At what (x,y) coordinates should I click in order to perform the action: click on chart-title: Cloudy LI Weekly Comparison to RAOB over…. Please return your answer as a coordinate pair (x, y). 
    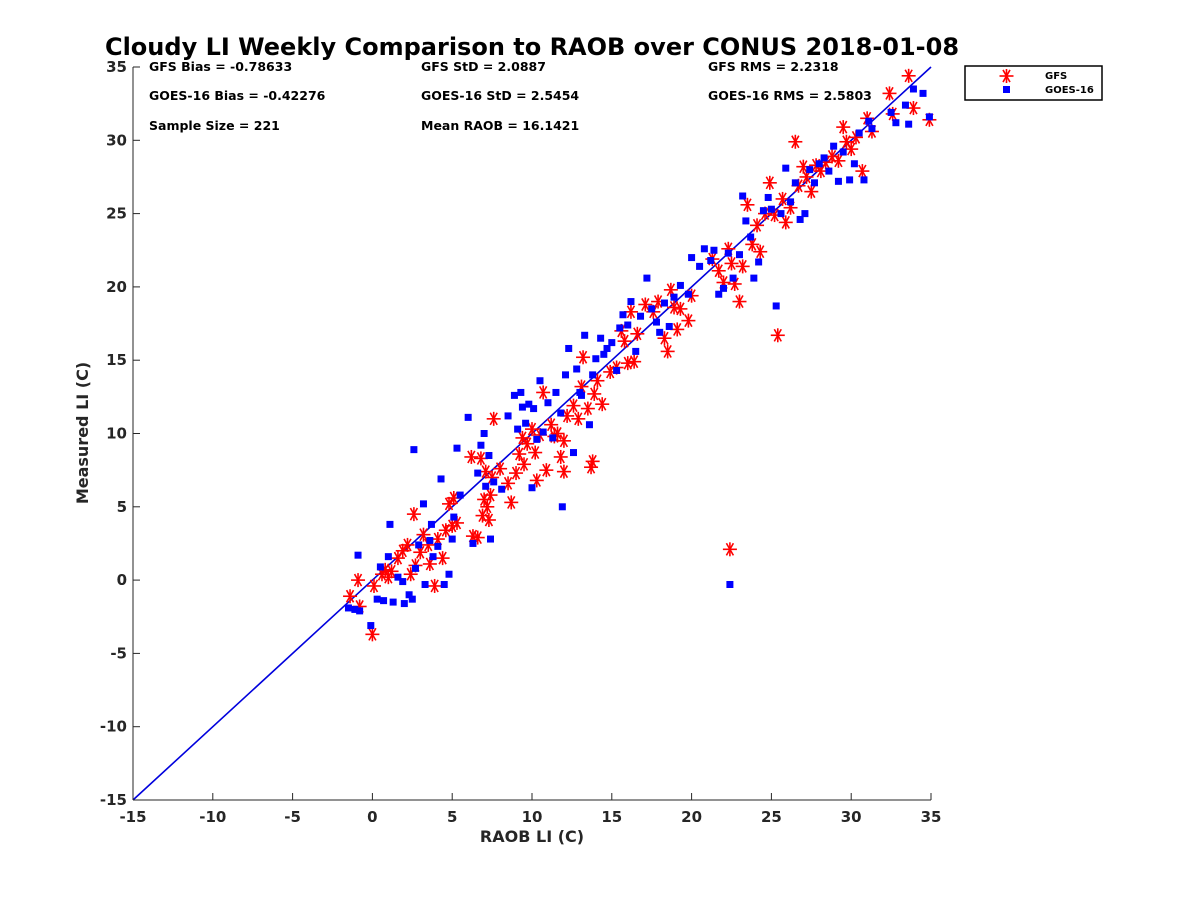
    Looking at the image, I should click on (532, 47).